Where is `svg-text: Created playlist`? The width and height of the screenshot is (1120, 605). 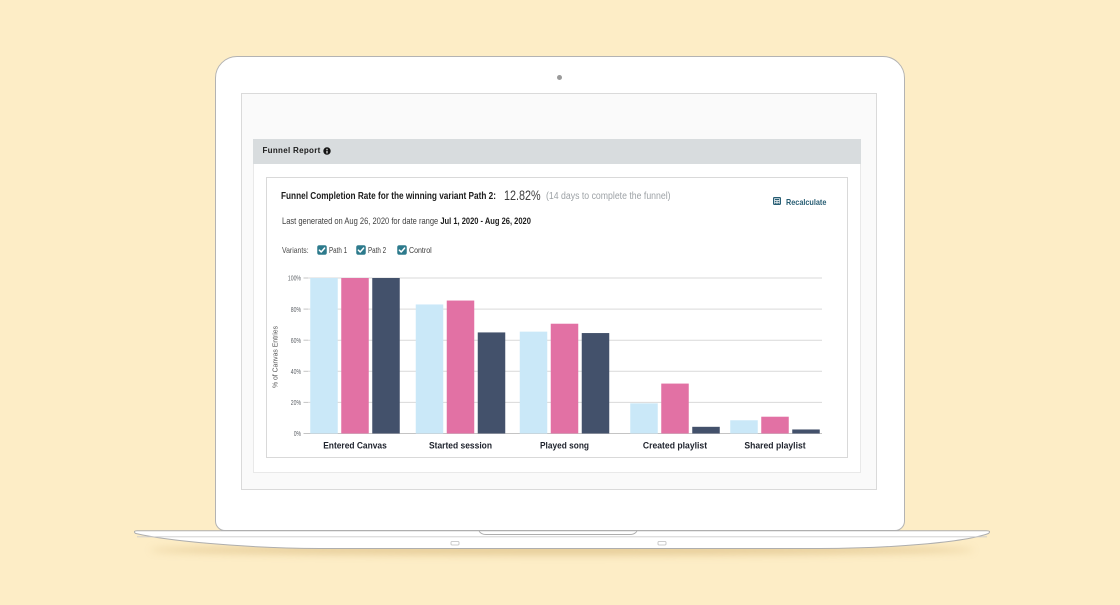
svg-text: Created playlist is located at coordinates (675, 446).